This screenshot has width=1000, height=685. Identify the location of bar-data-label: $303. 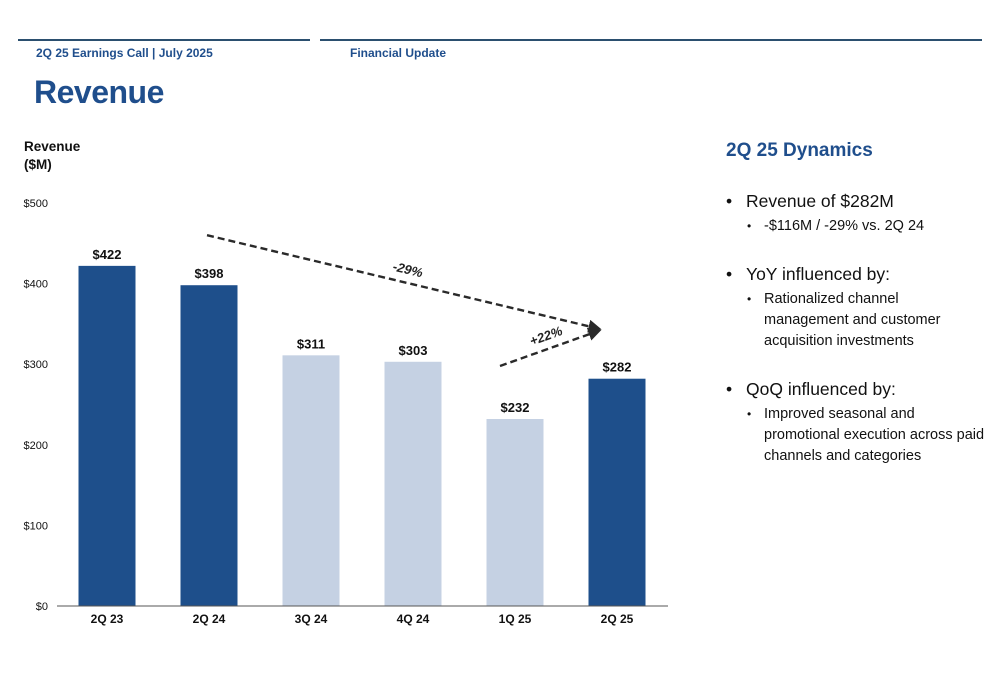
(413, 350).